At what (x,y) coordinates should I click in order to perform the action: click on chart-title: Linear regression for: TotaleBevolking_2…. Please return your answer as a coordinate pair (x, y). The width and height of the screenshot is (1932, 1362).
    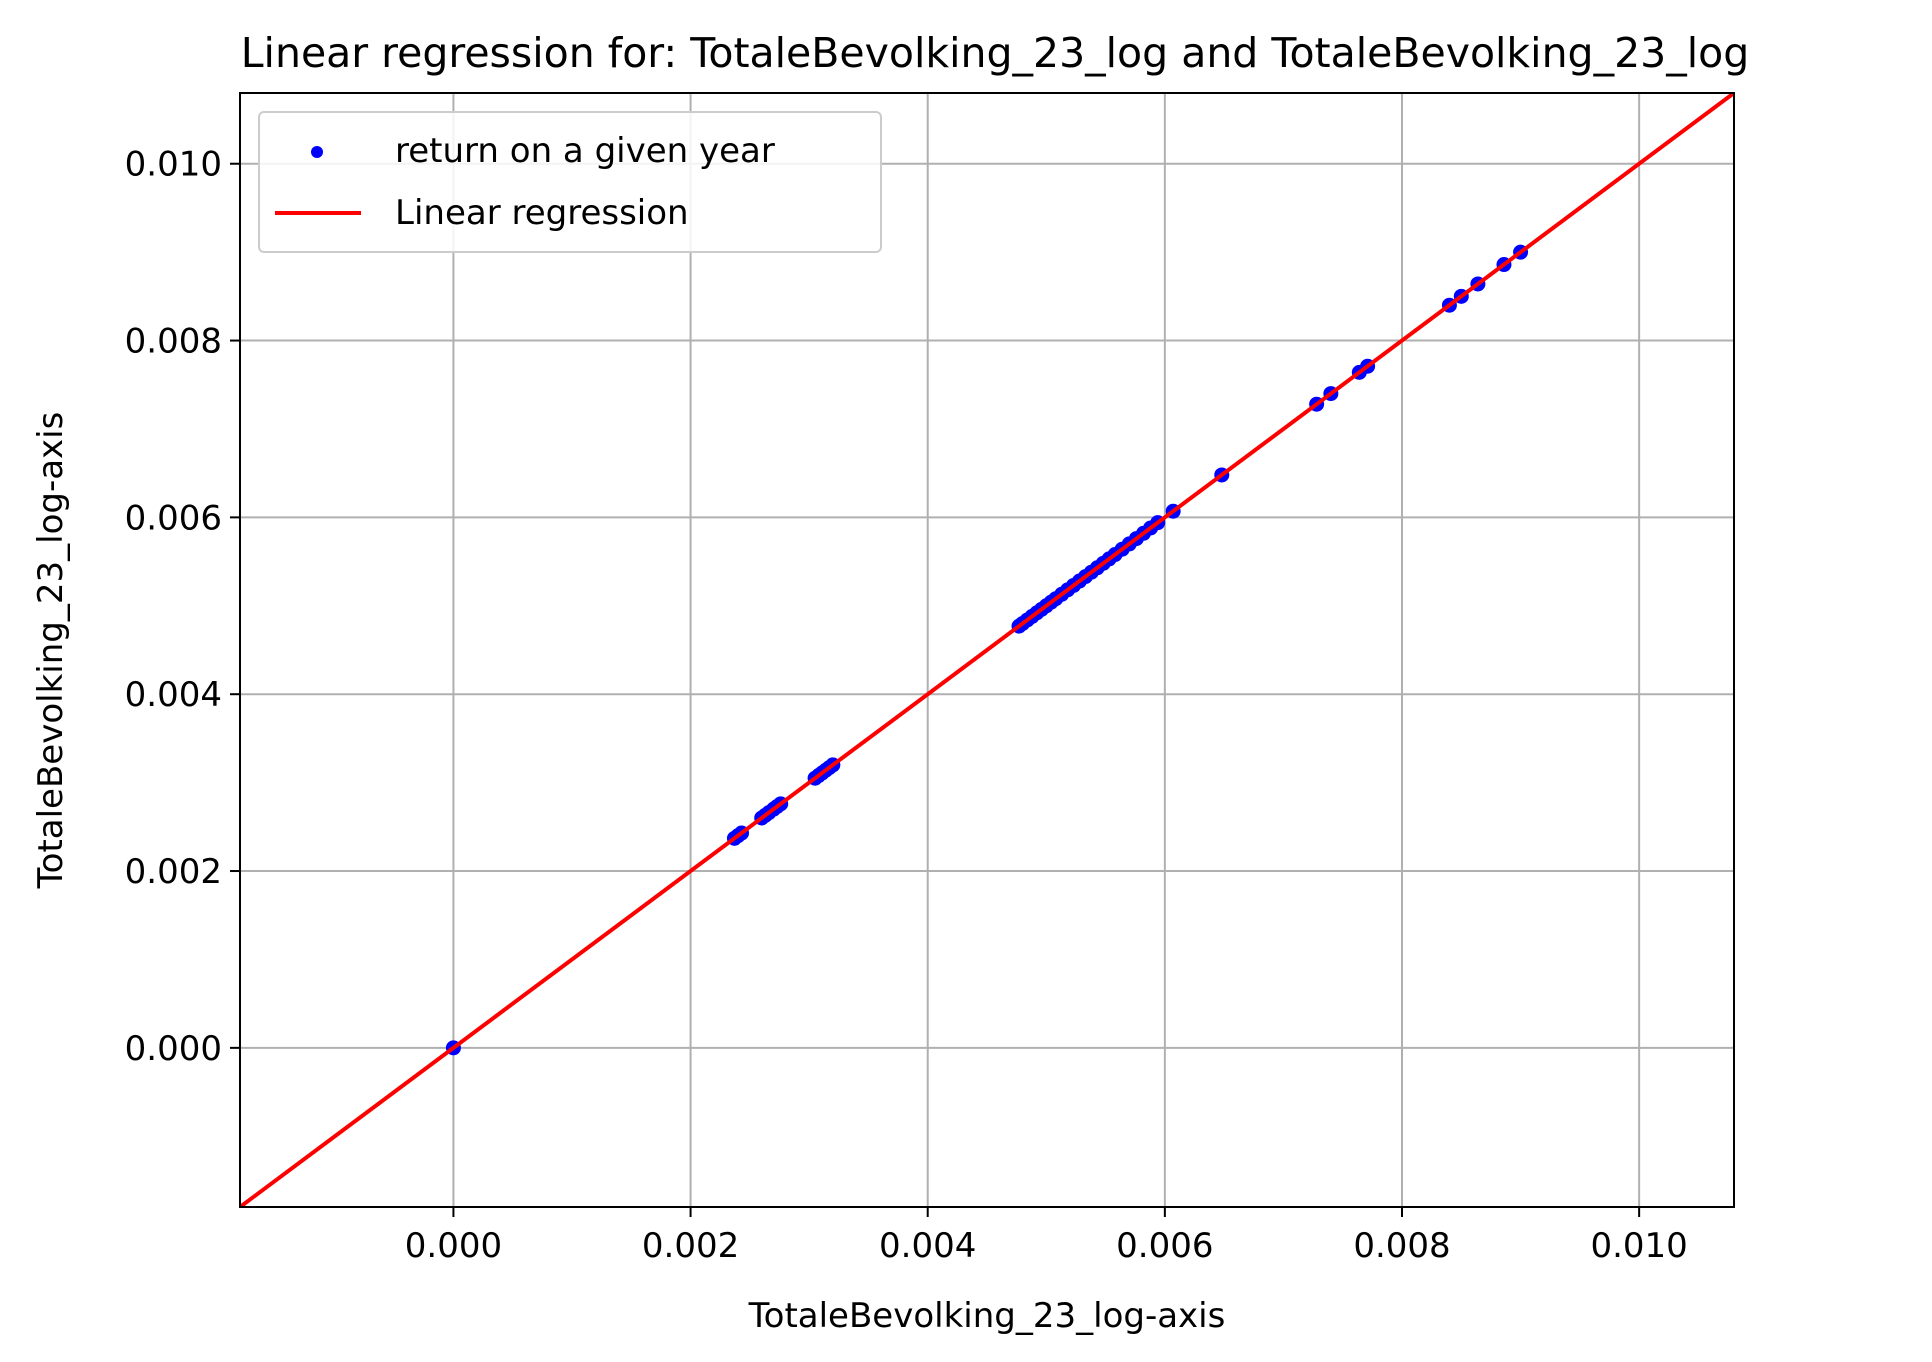
    Looking at the image, I should click on (995, 53).